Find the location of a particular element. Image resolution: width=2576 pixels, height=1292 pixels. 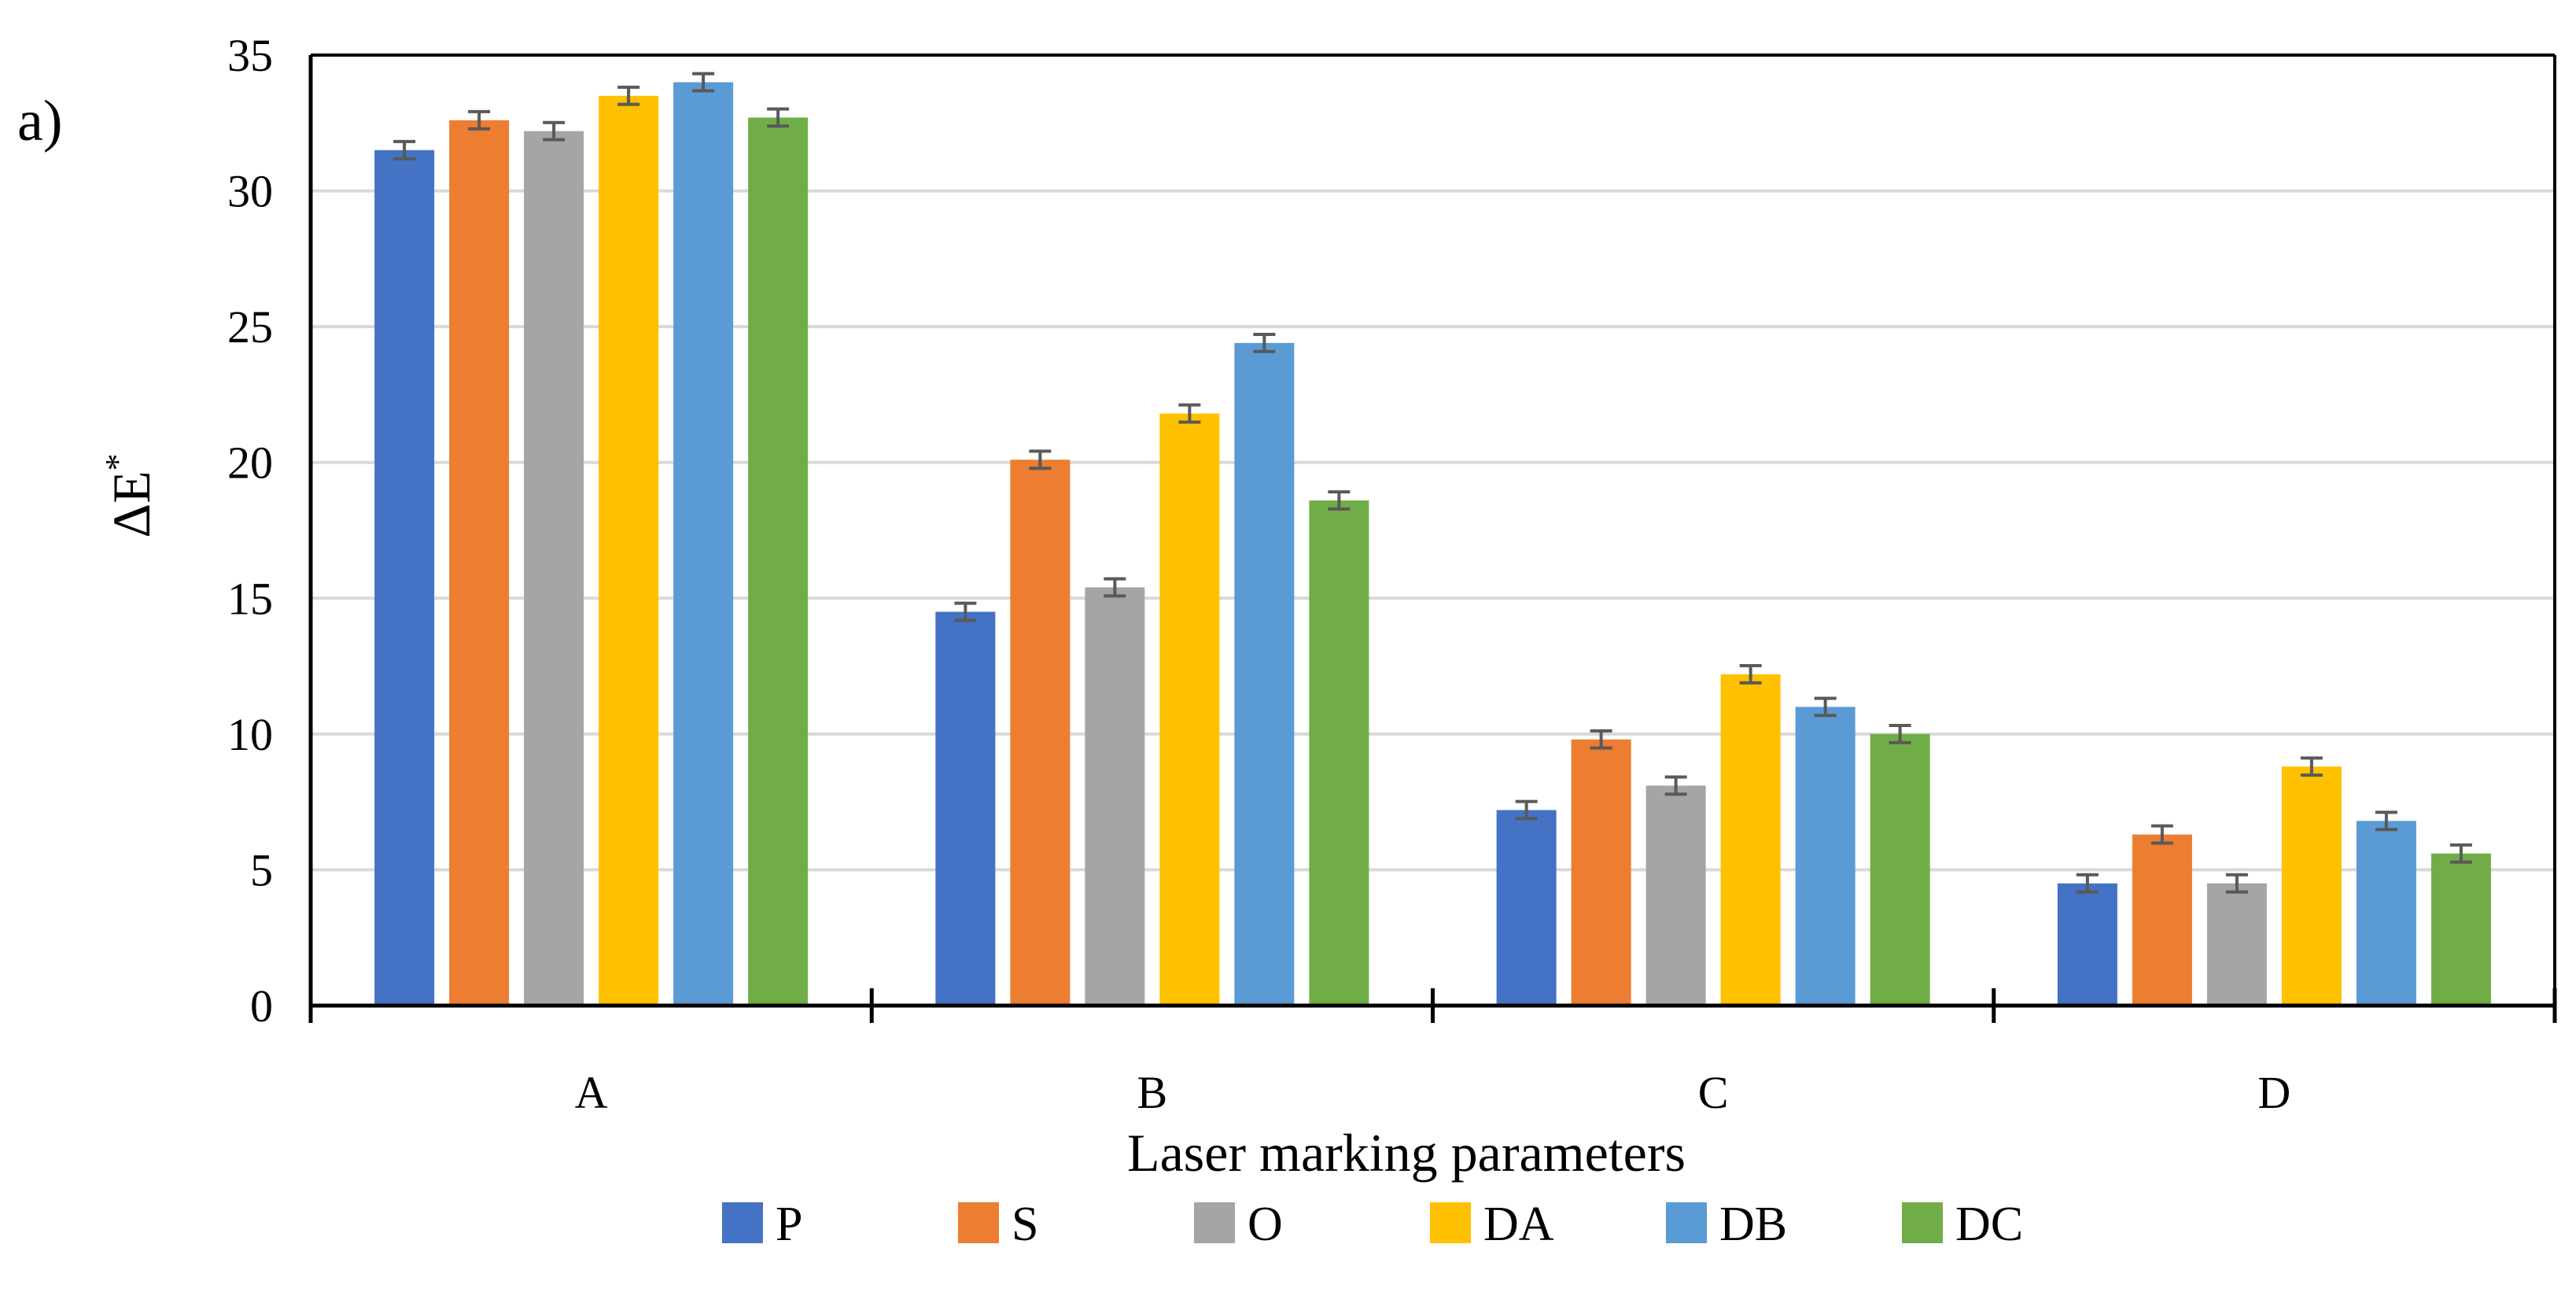

bar-DA-C is located at coordinates (1750, 840).